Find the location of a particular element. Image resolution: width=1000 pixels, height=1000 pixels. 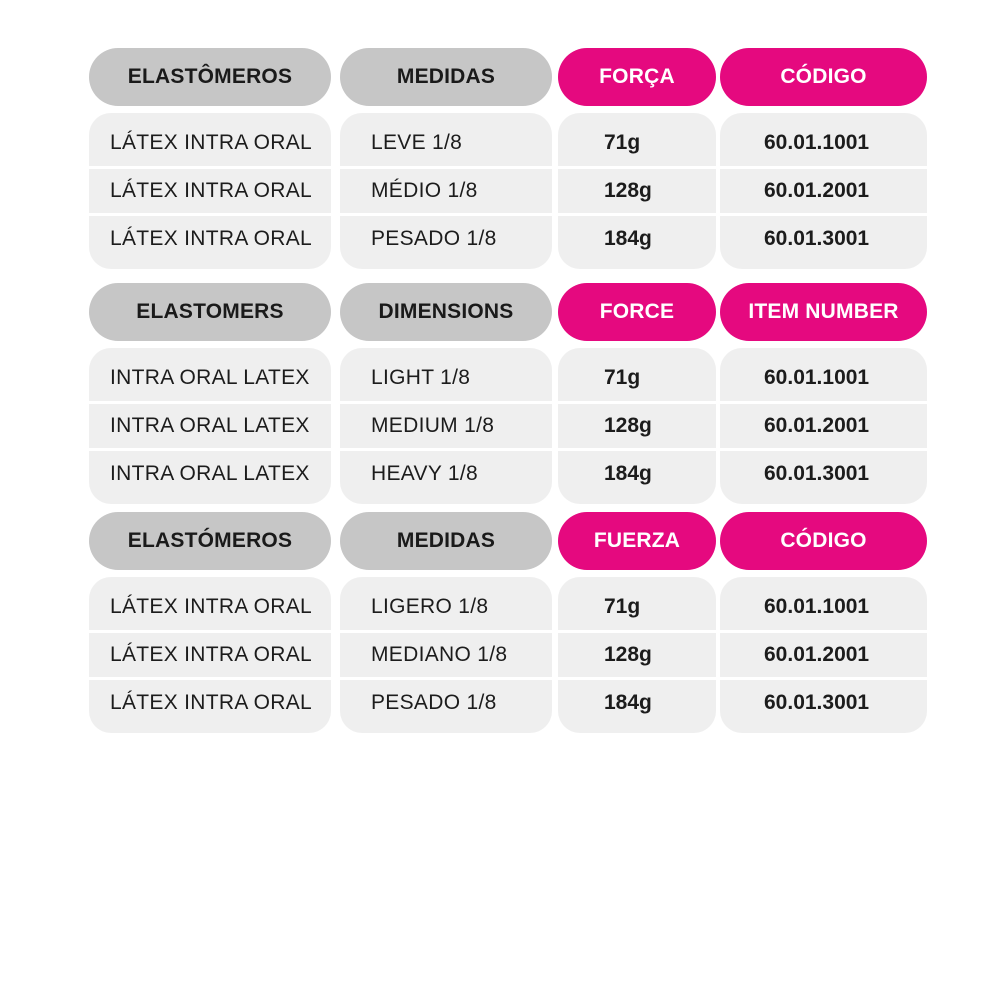

header-force: FORÇA is located at coordinates (637, 77).